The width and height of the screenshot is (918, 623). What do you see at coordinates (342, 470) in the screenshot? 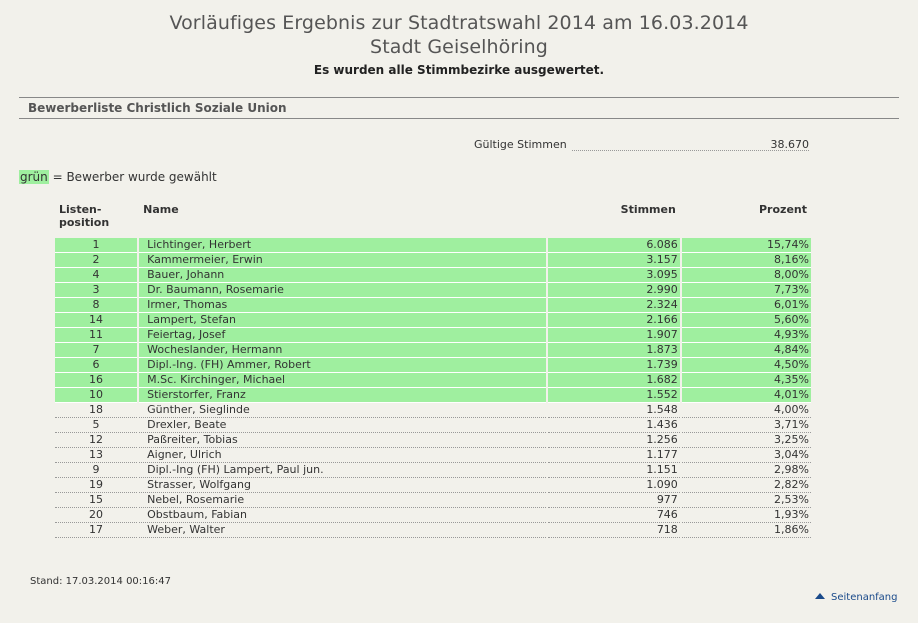
I see `cell-candidate-name: Dipl.-Ing (FH) Lampert, Paul jun.` at bounding box center [342, 470].